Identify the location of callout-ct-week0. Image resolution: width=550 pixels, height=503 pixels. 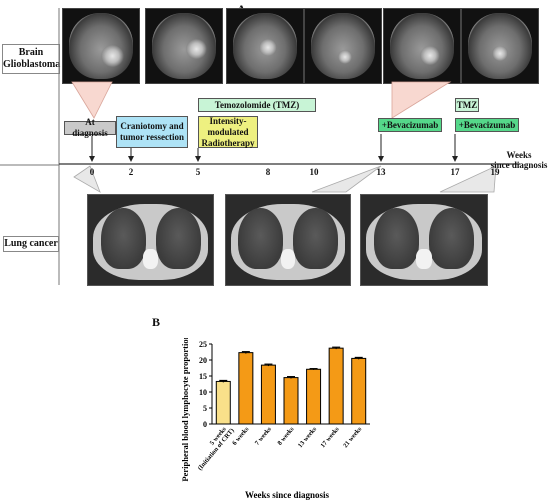
(87, 179).